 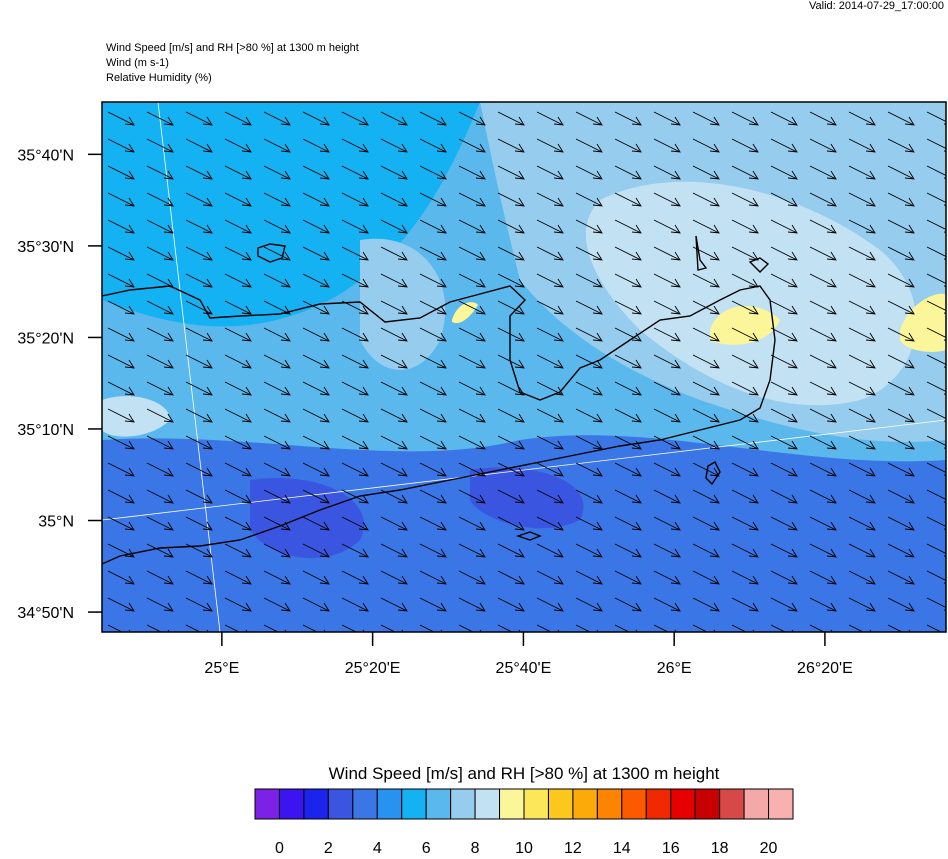 I want to click on colorbar-tick-label: 20, so click(x=769, y=847).